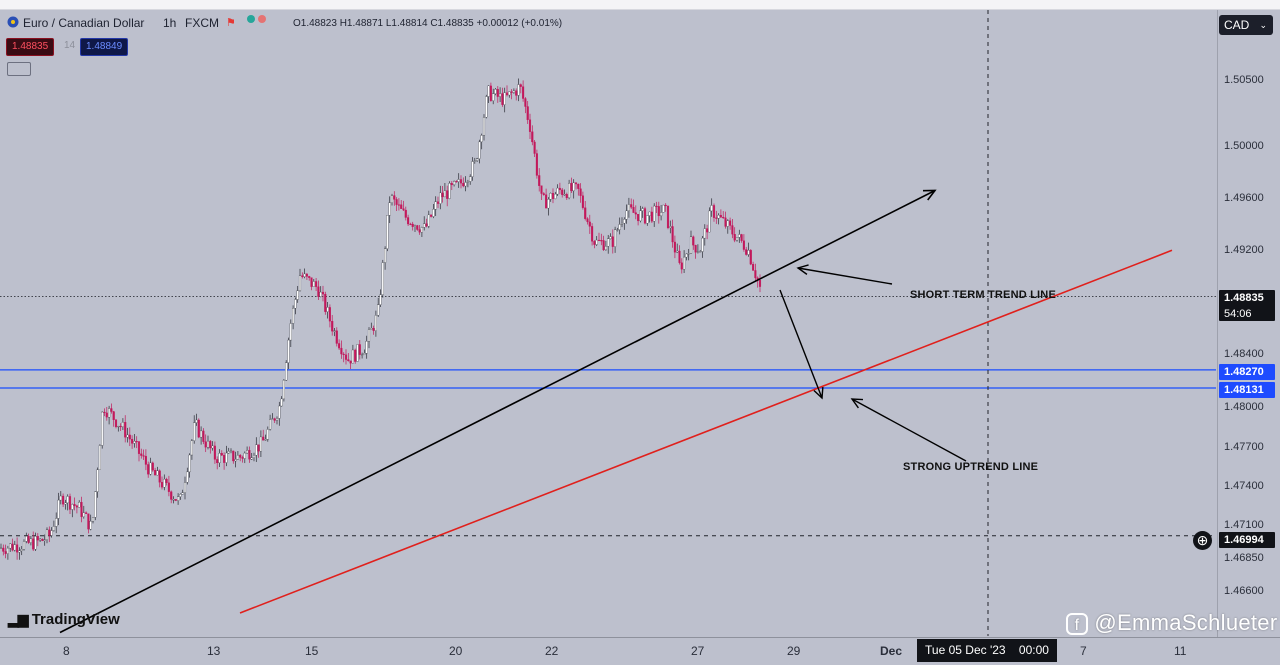 The height and width of the screenshot is (665, 1280). What do you see at coordinates (698, 651) in the screenshot?
I see `time-tick: 27` at bounding box center [698, 651].